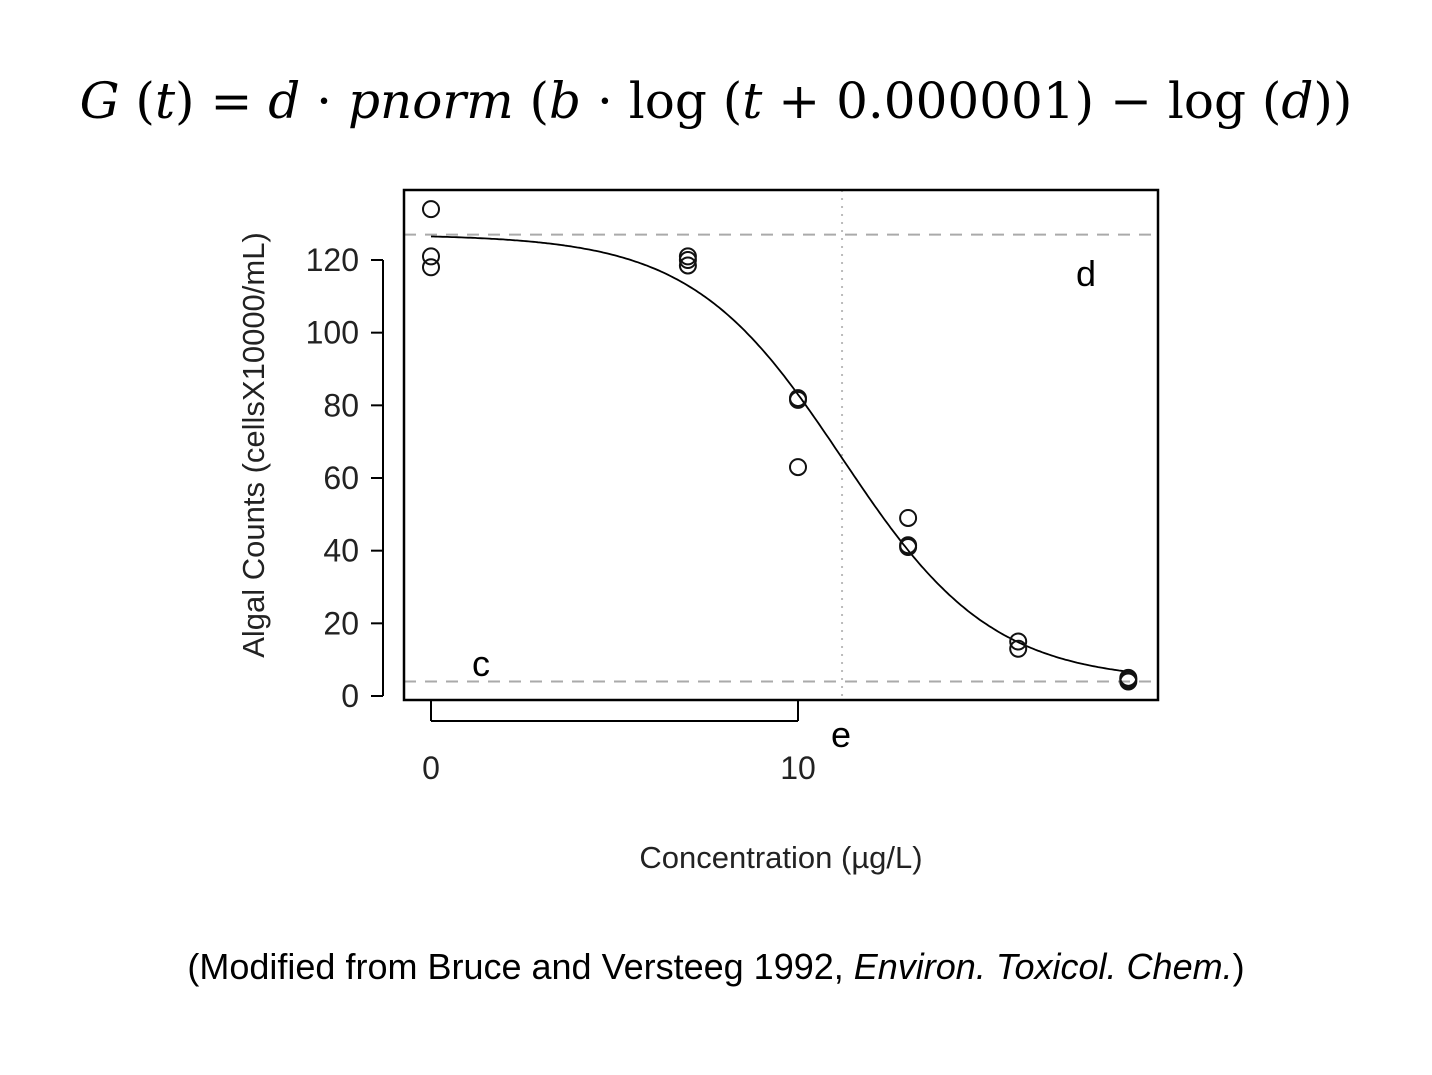 The image size is (1432, 1075). Describe the element at coordinates (99, 101) in the screenshot. I see `formula-lhs-fn: G` at that location.